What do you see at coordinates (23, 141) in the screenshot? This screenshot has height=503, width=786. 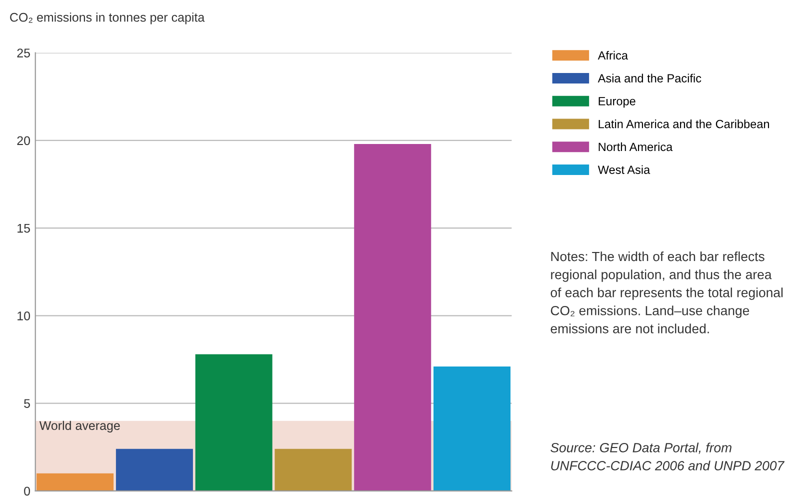 I see `y-tick-label: 20` at bounding box center [23, 141].